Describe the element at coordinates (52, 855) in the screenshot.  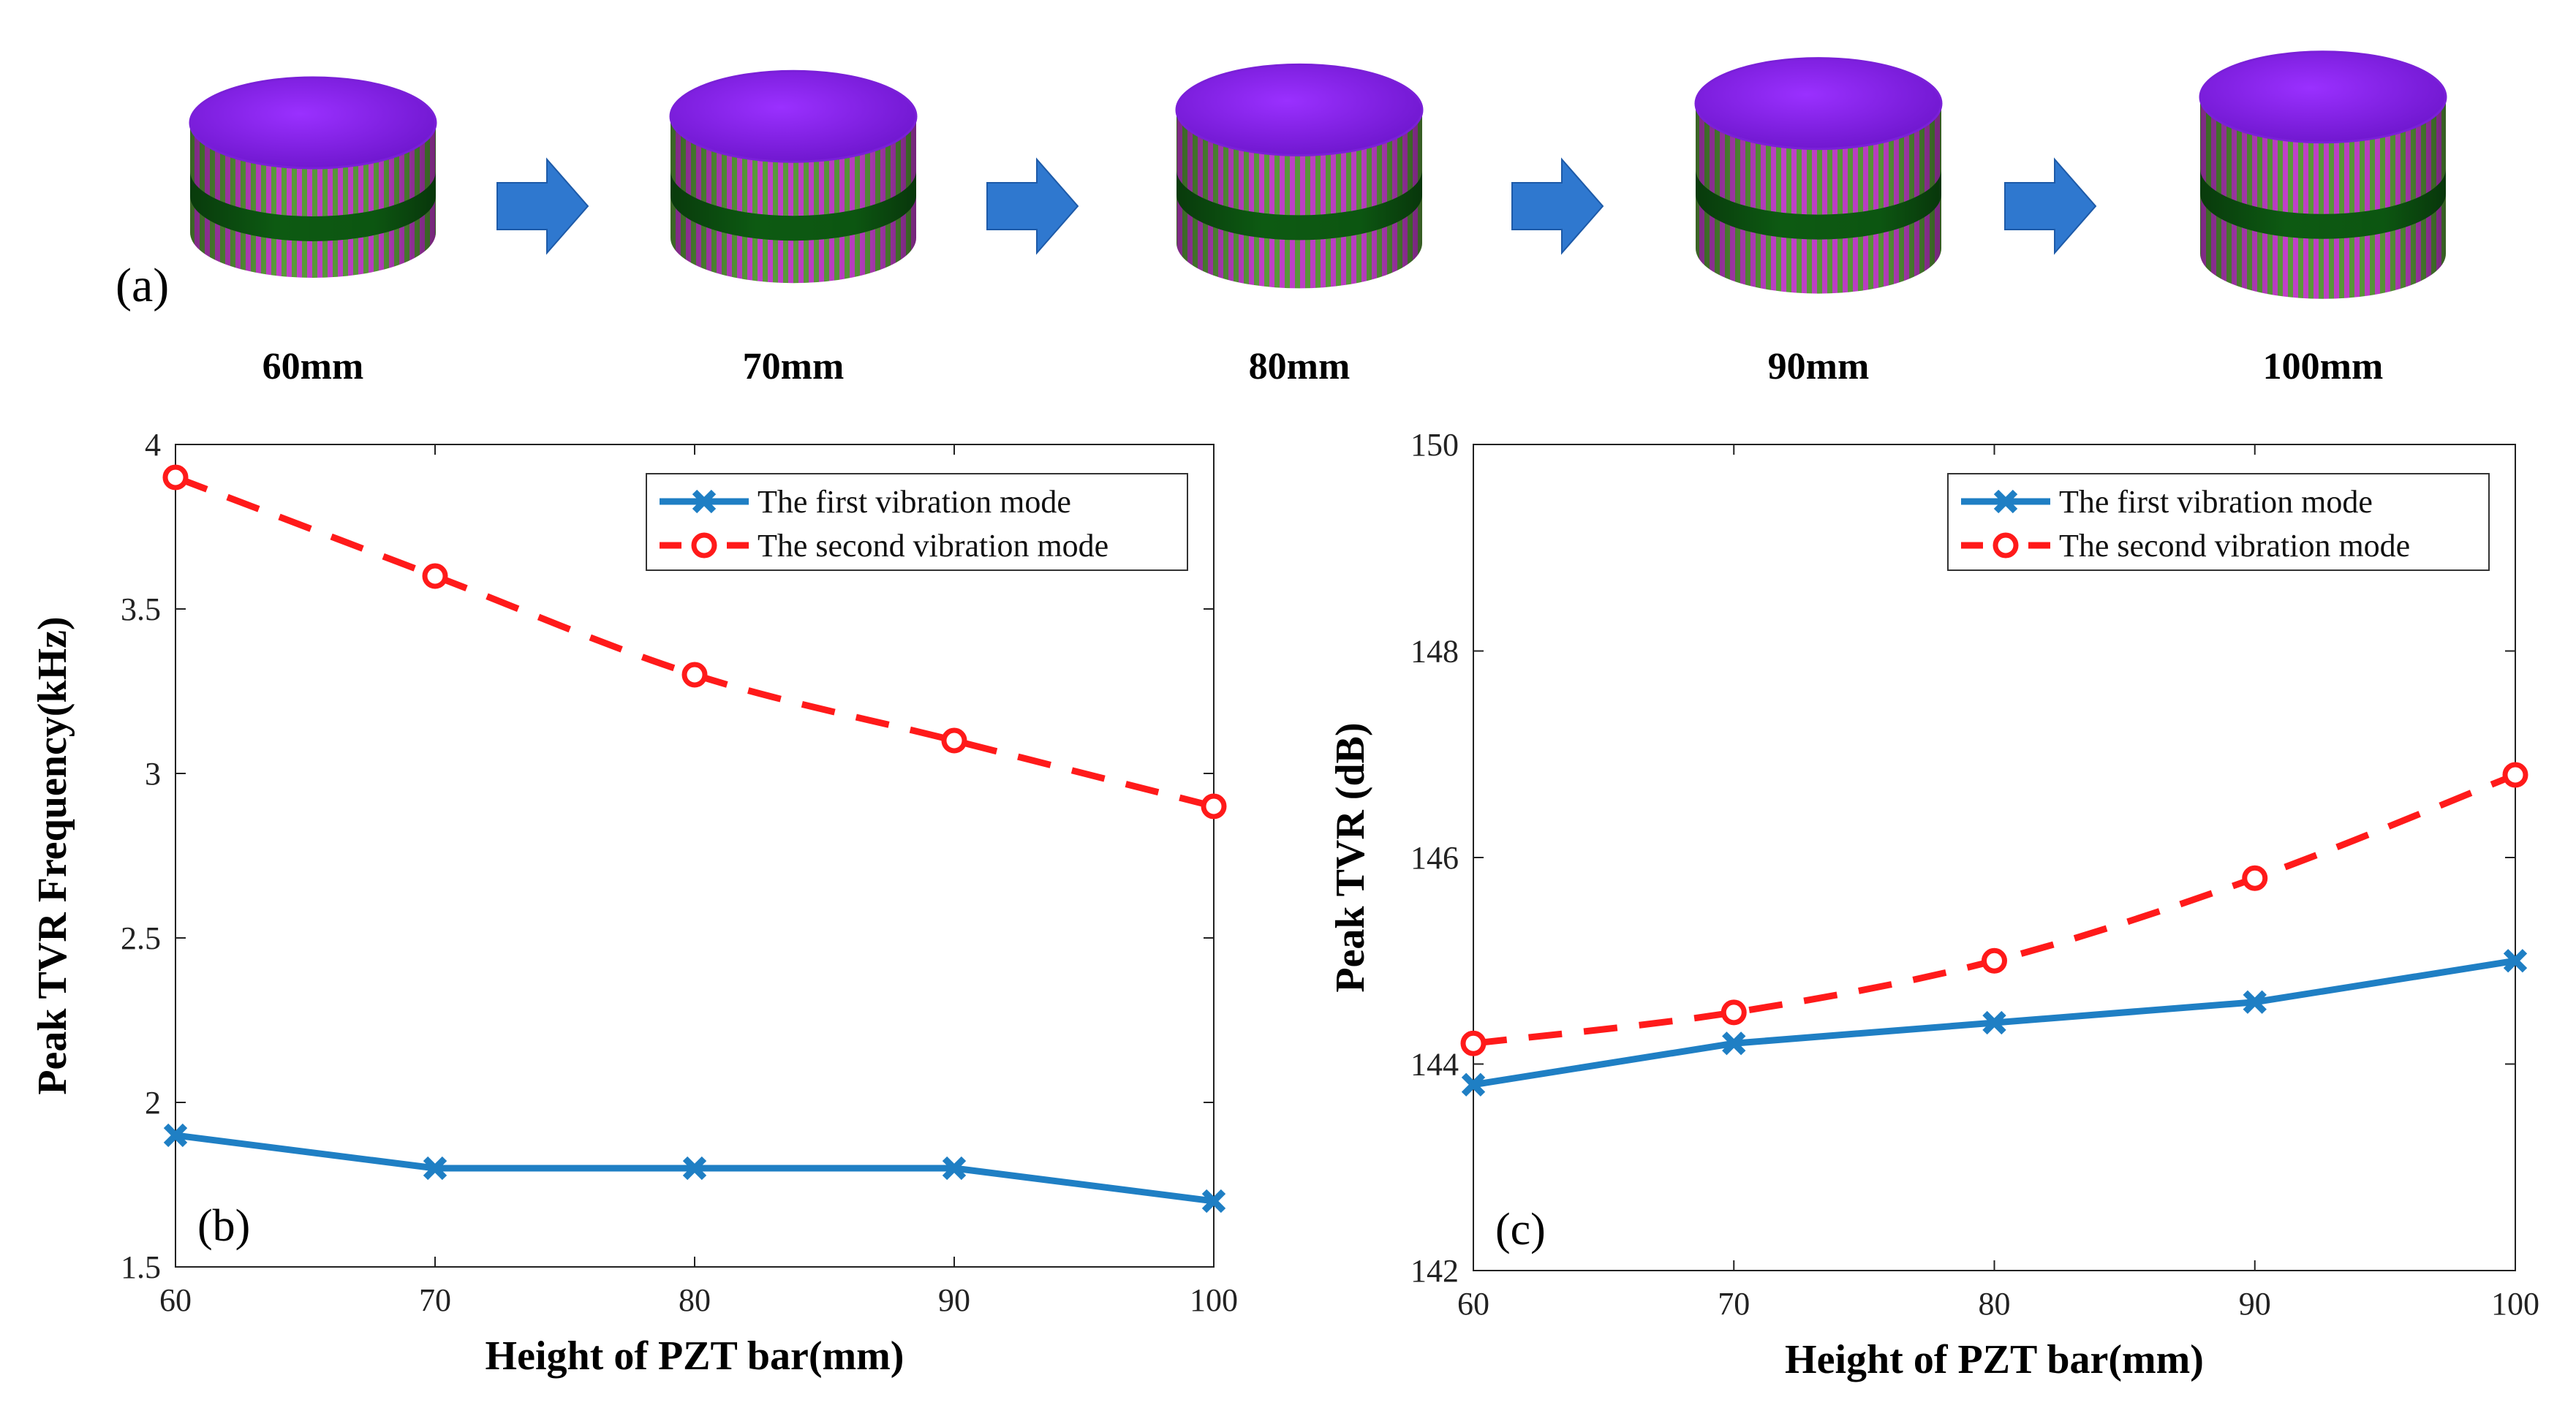
I see `y-axis-label: Peak TVR Frequency(kHz)` at that location.